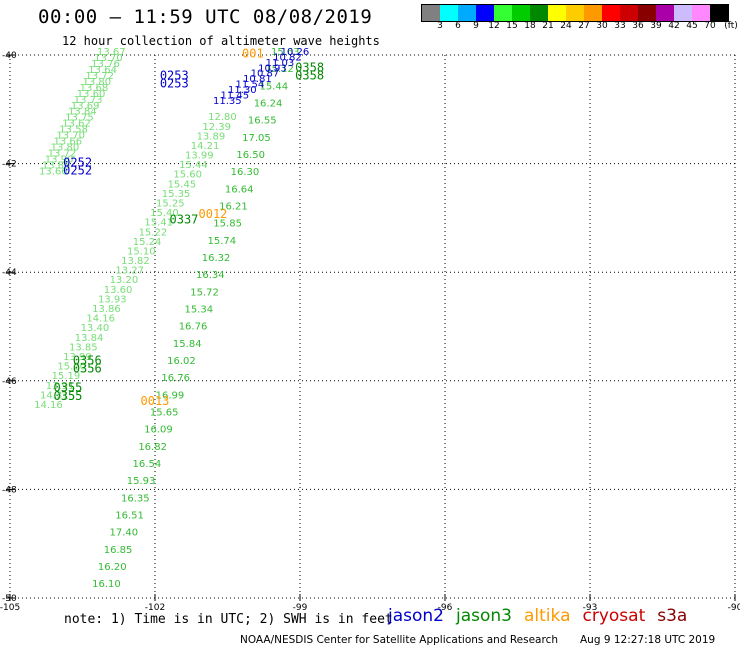 This screenshot has width=740, height=650. What do you see at coordinates (250, 155) in the screenshot?
I see `wave-height-label: 16.50` at bounding box center [250, 155].